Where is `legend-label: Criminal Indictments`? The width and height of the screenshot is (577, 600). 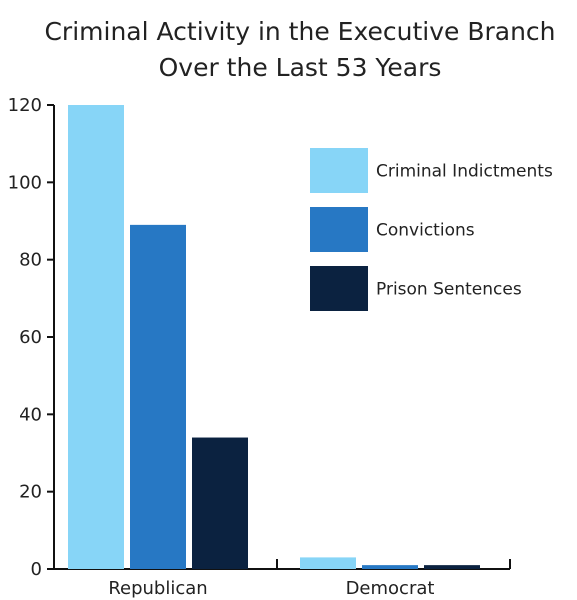 legend-label: Criminal Indictments is located at coordinates (464, 172).